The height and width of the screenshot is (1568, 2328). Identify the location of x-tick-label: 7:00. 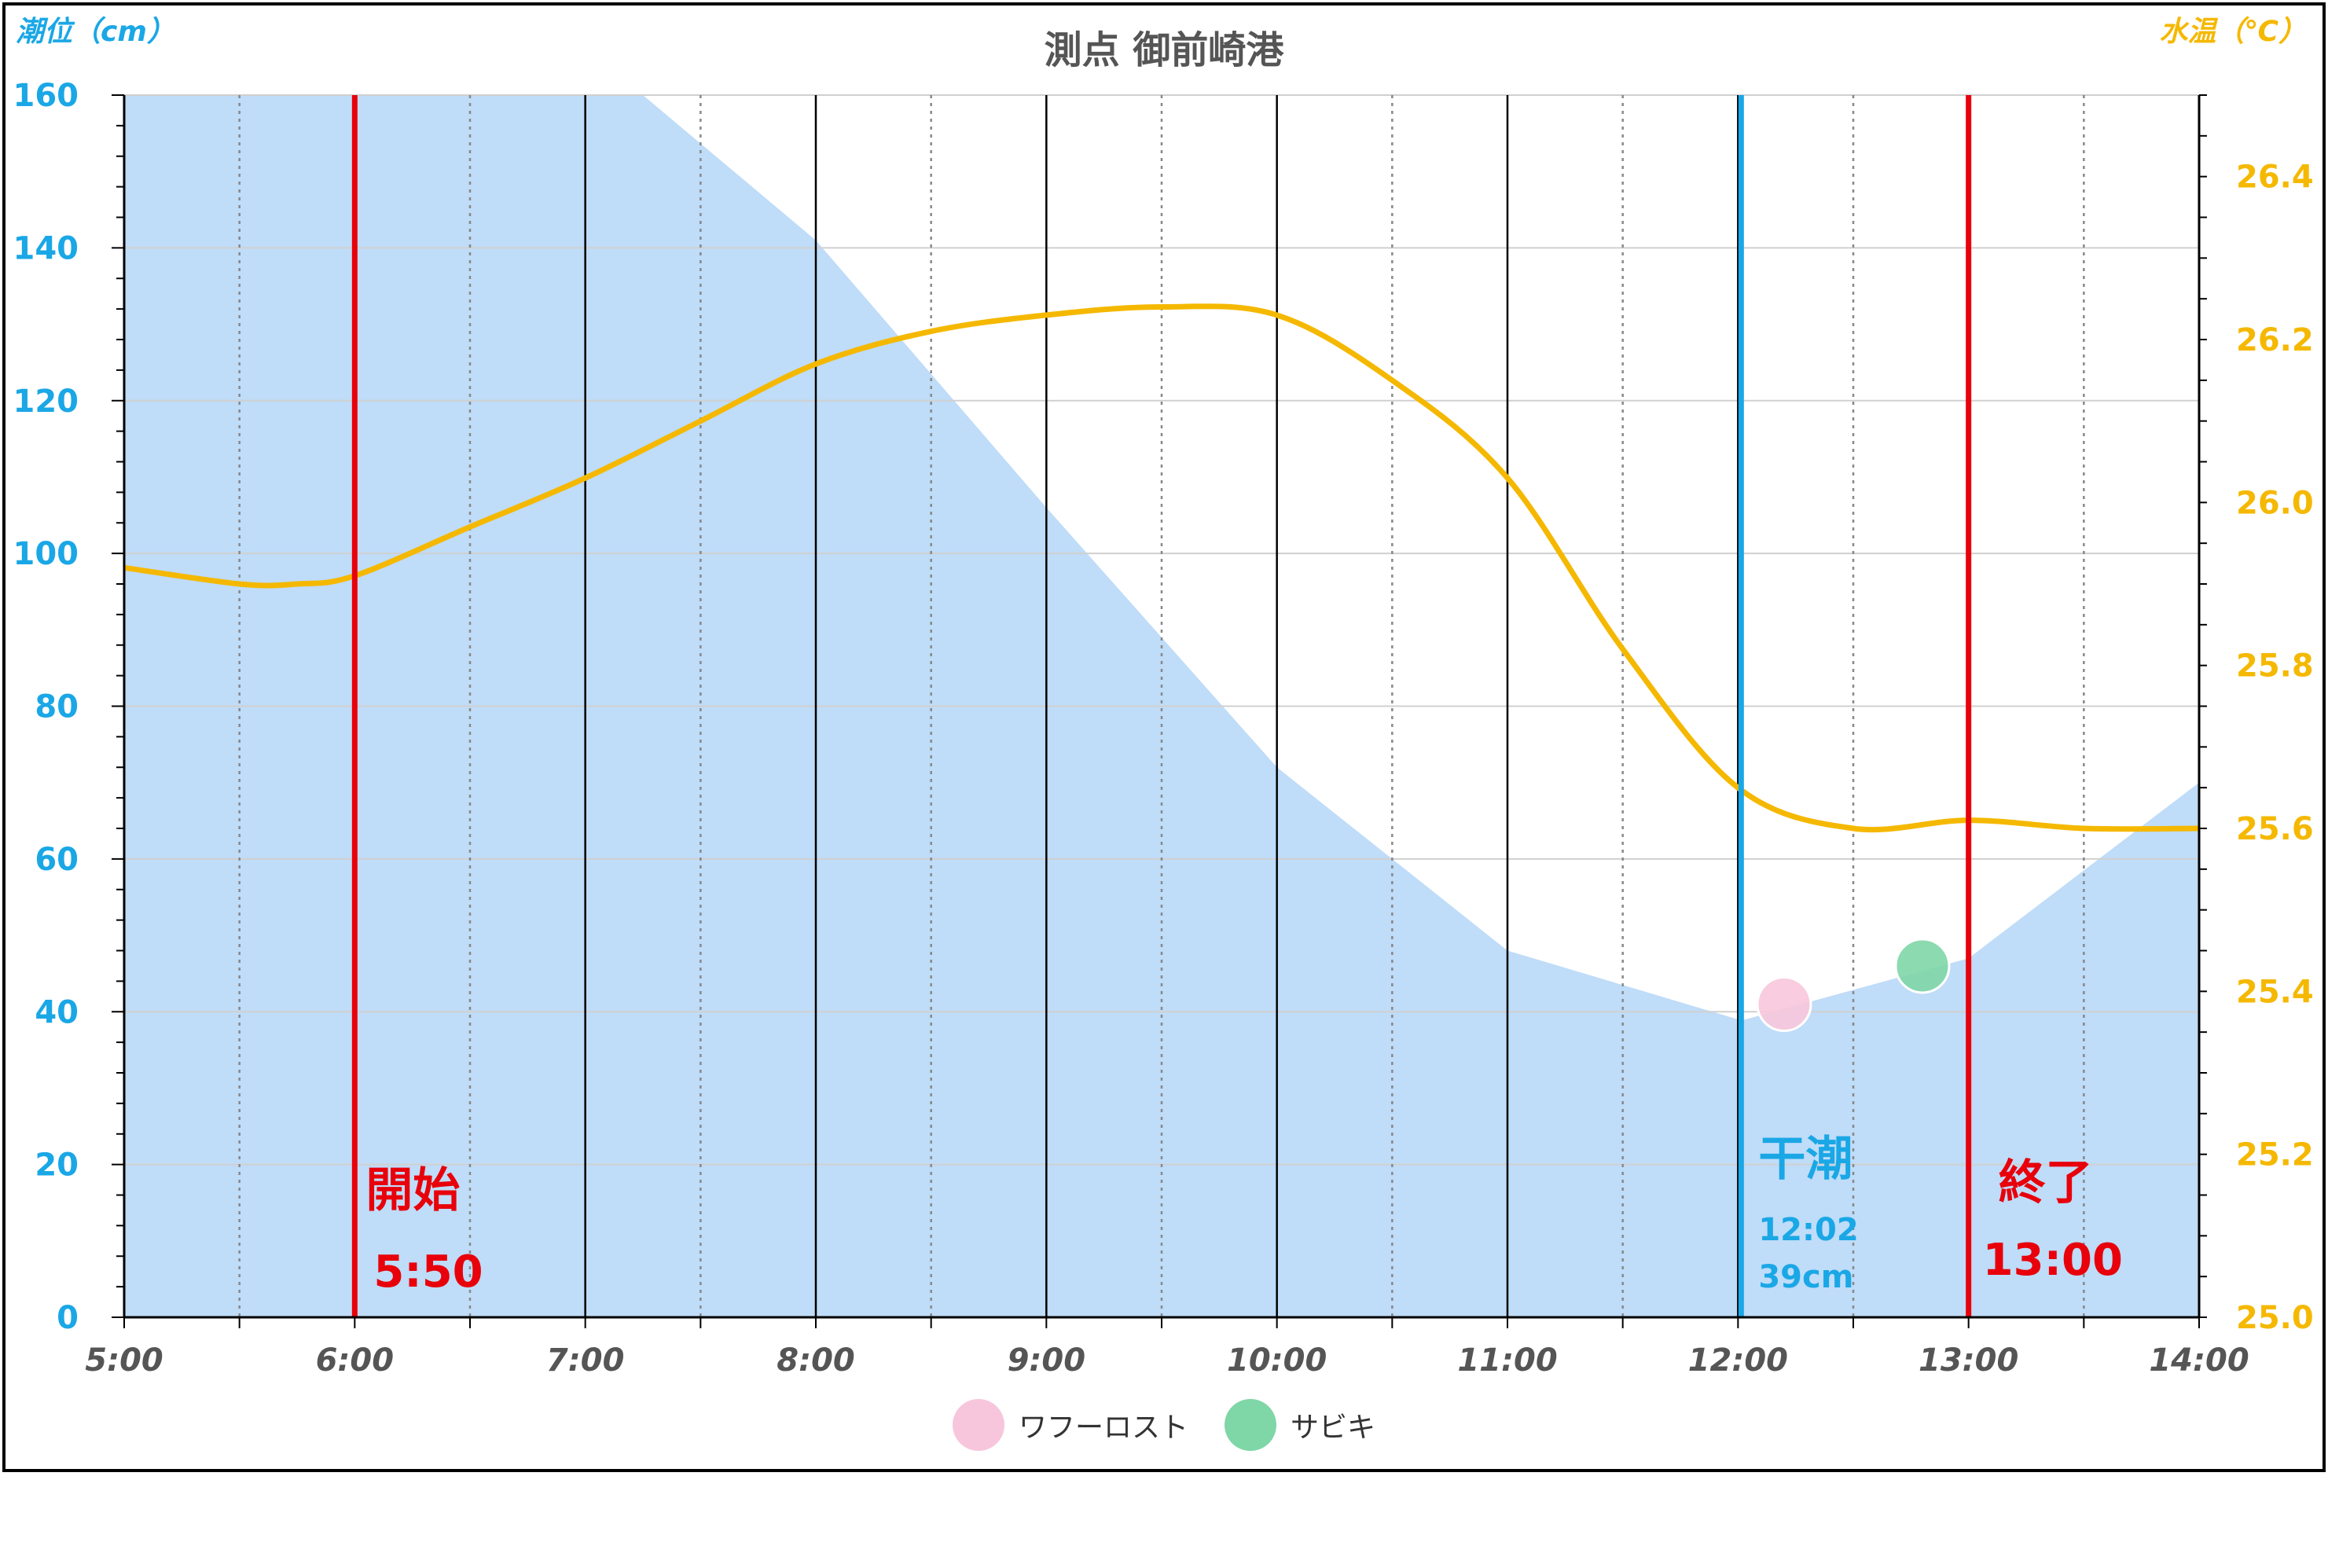
(585, 1360).